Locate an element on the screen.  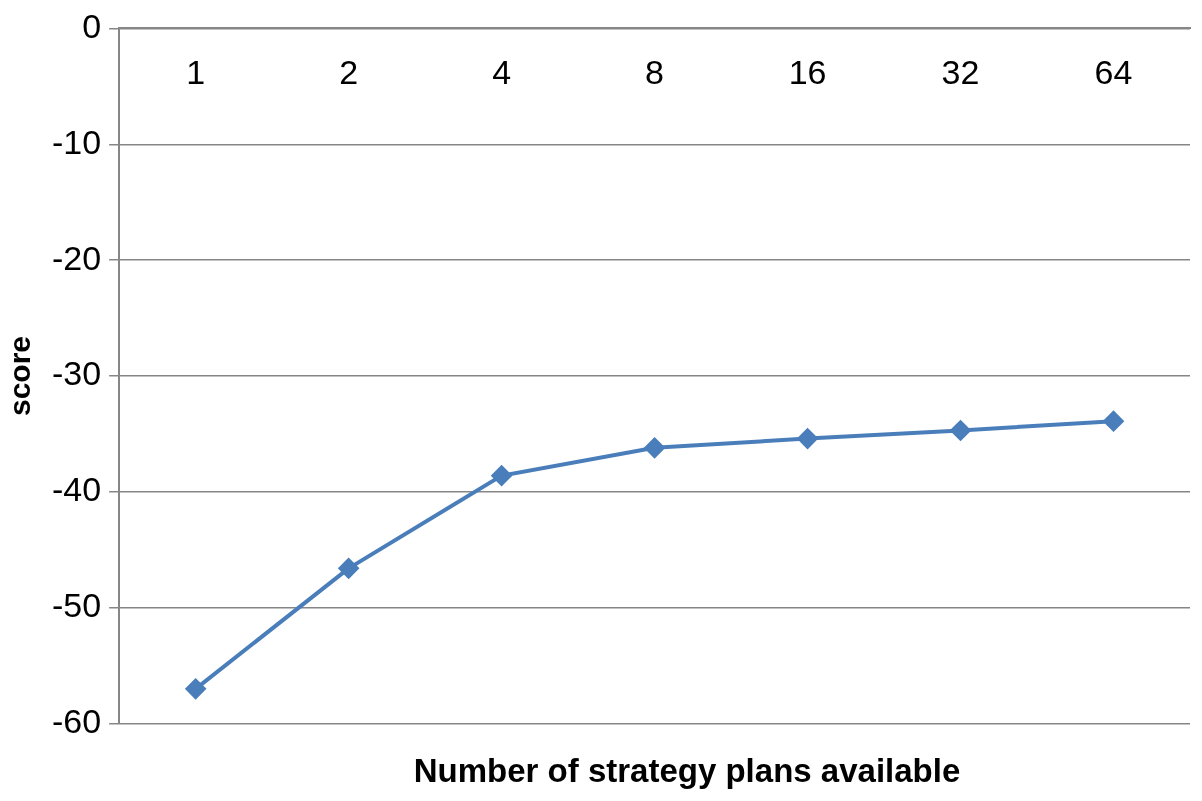
x-tick-label: 1 is located at coordinates (196, 72).